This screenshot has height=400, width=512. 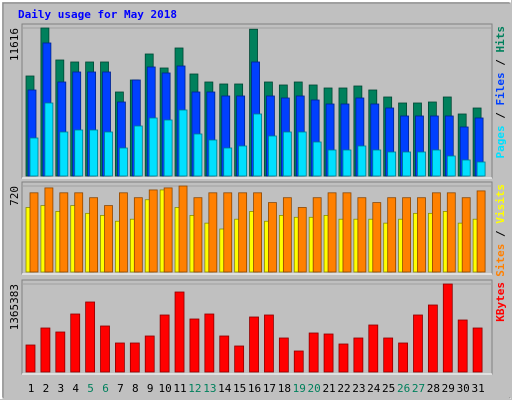 I want to click on x-tick-label: 17, so click(x=269, y=388).